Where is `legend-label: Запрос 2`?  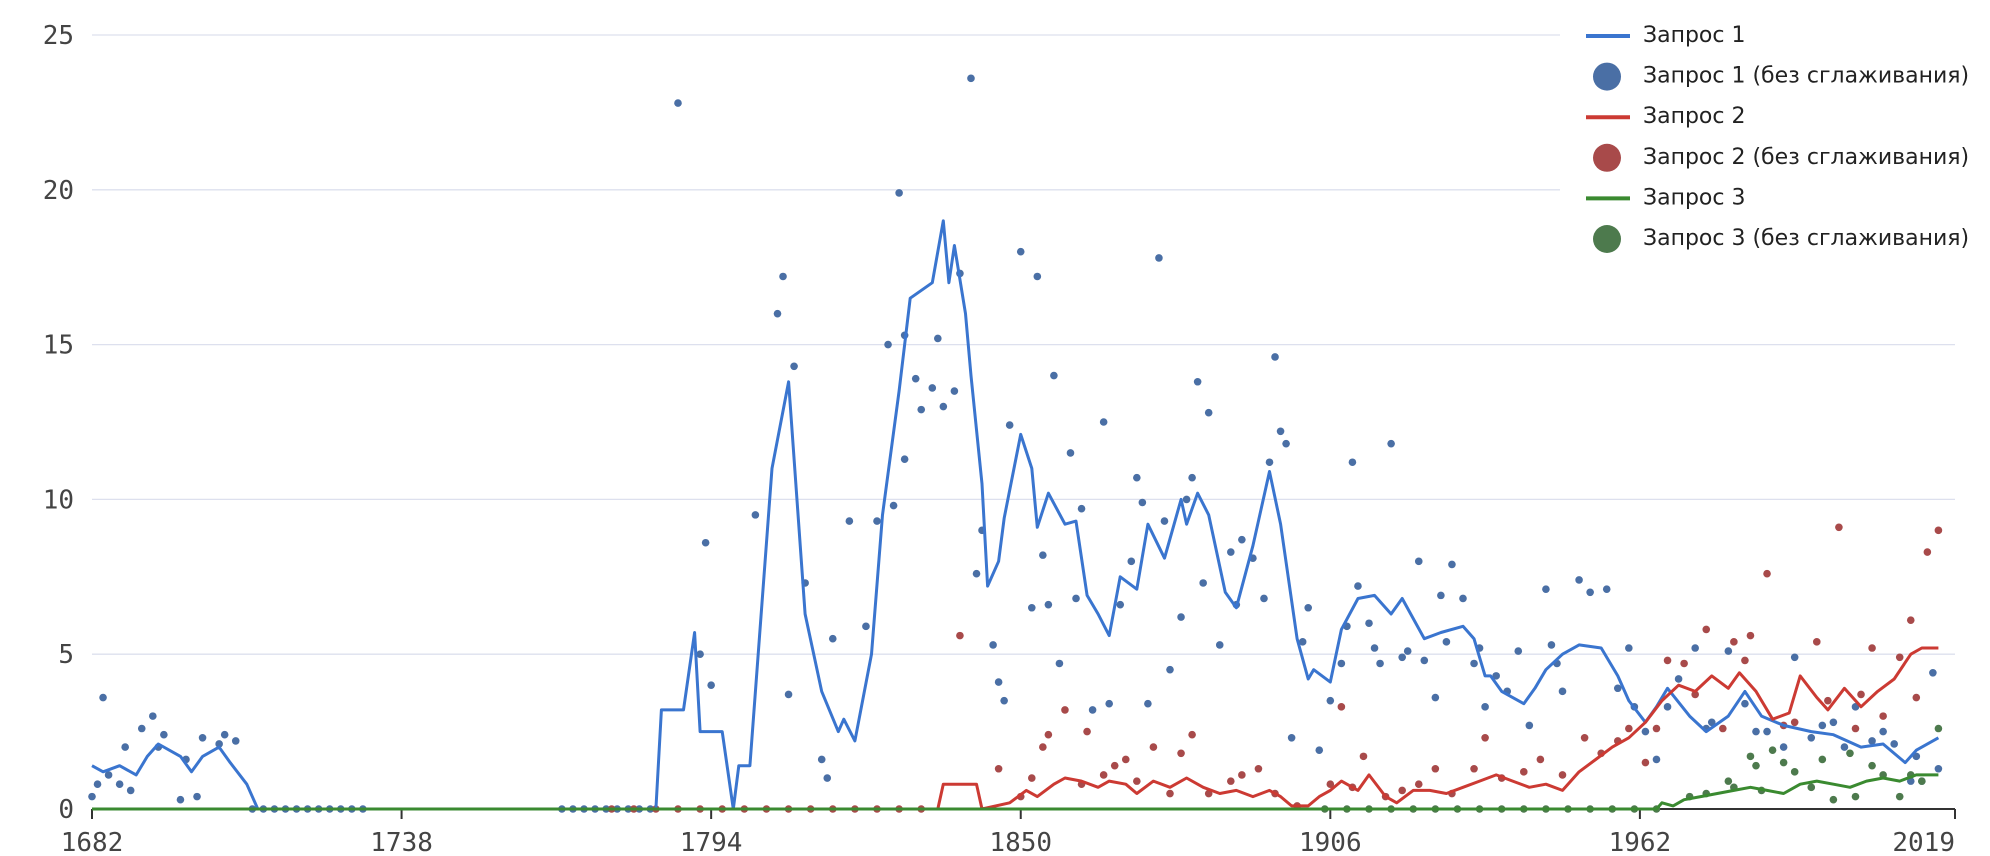
legend-label: Запрос 2 is located at coordinates (1694, 116).